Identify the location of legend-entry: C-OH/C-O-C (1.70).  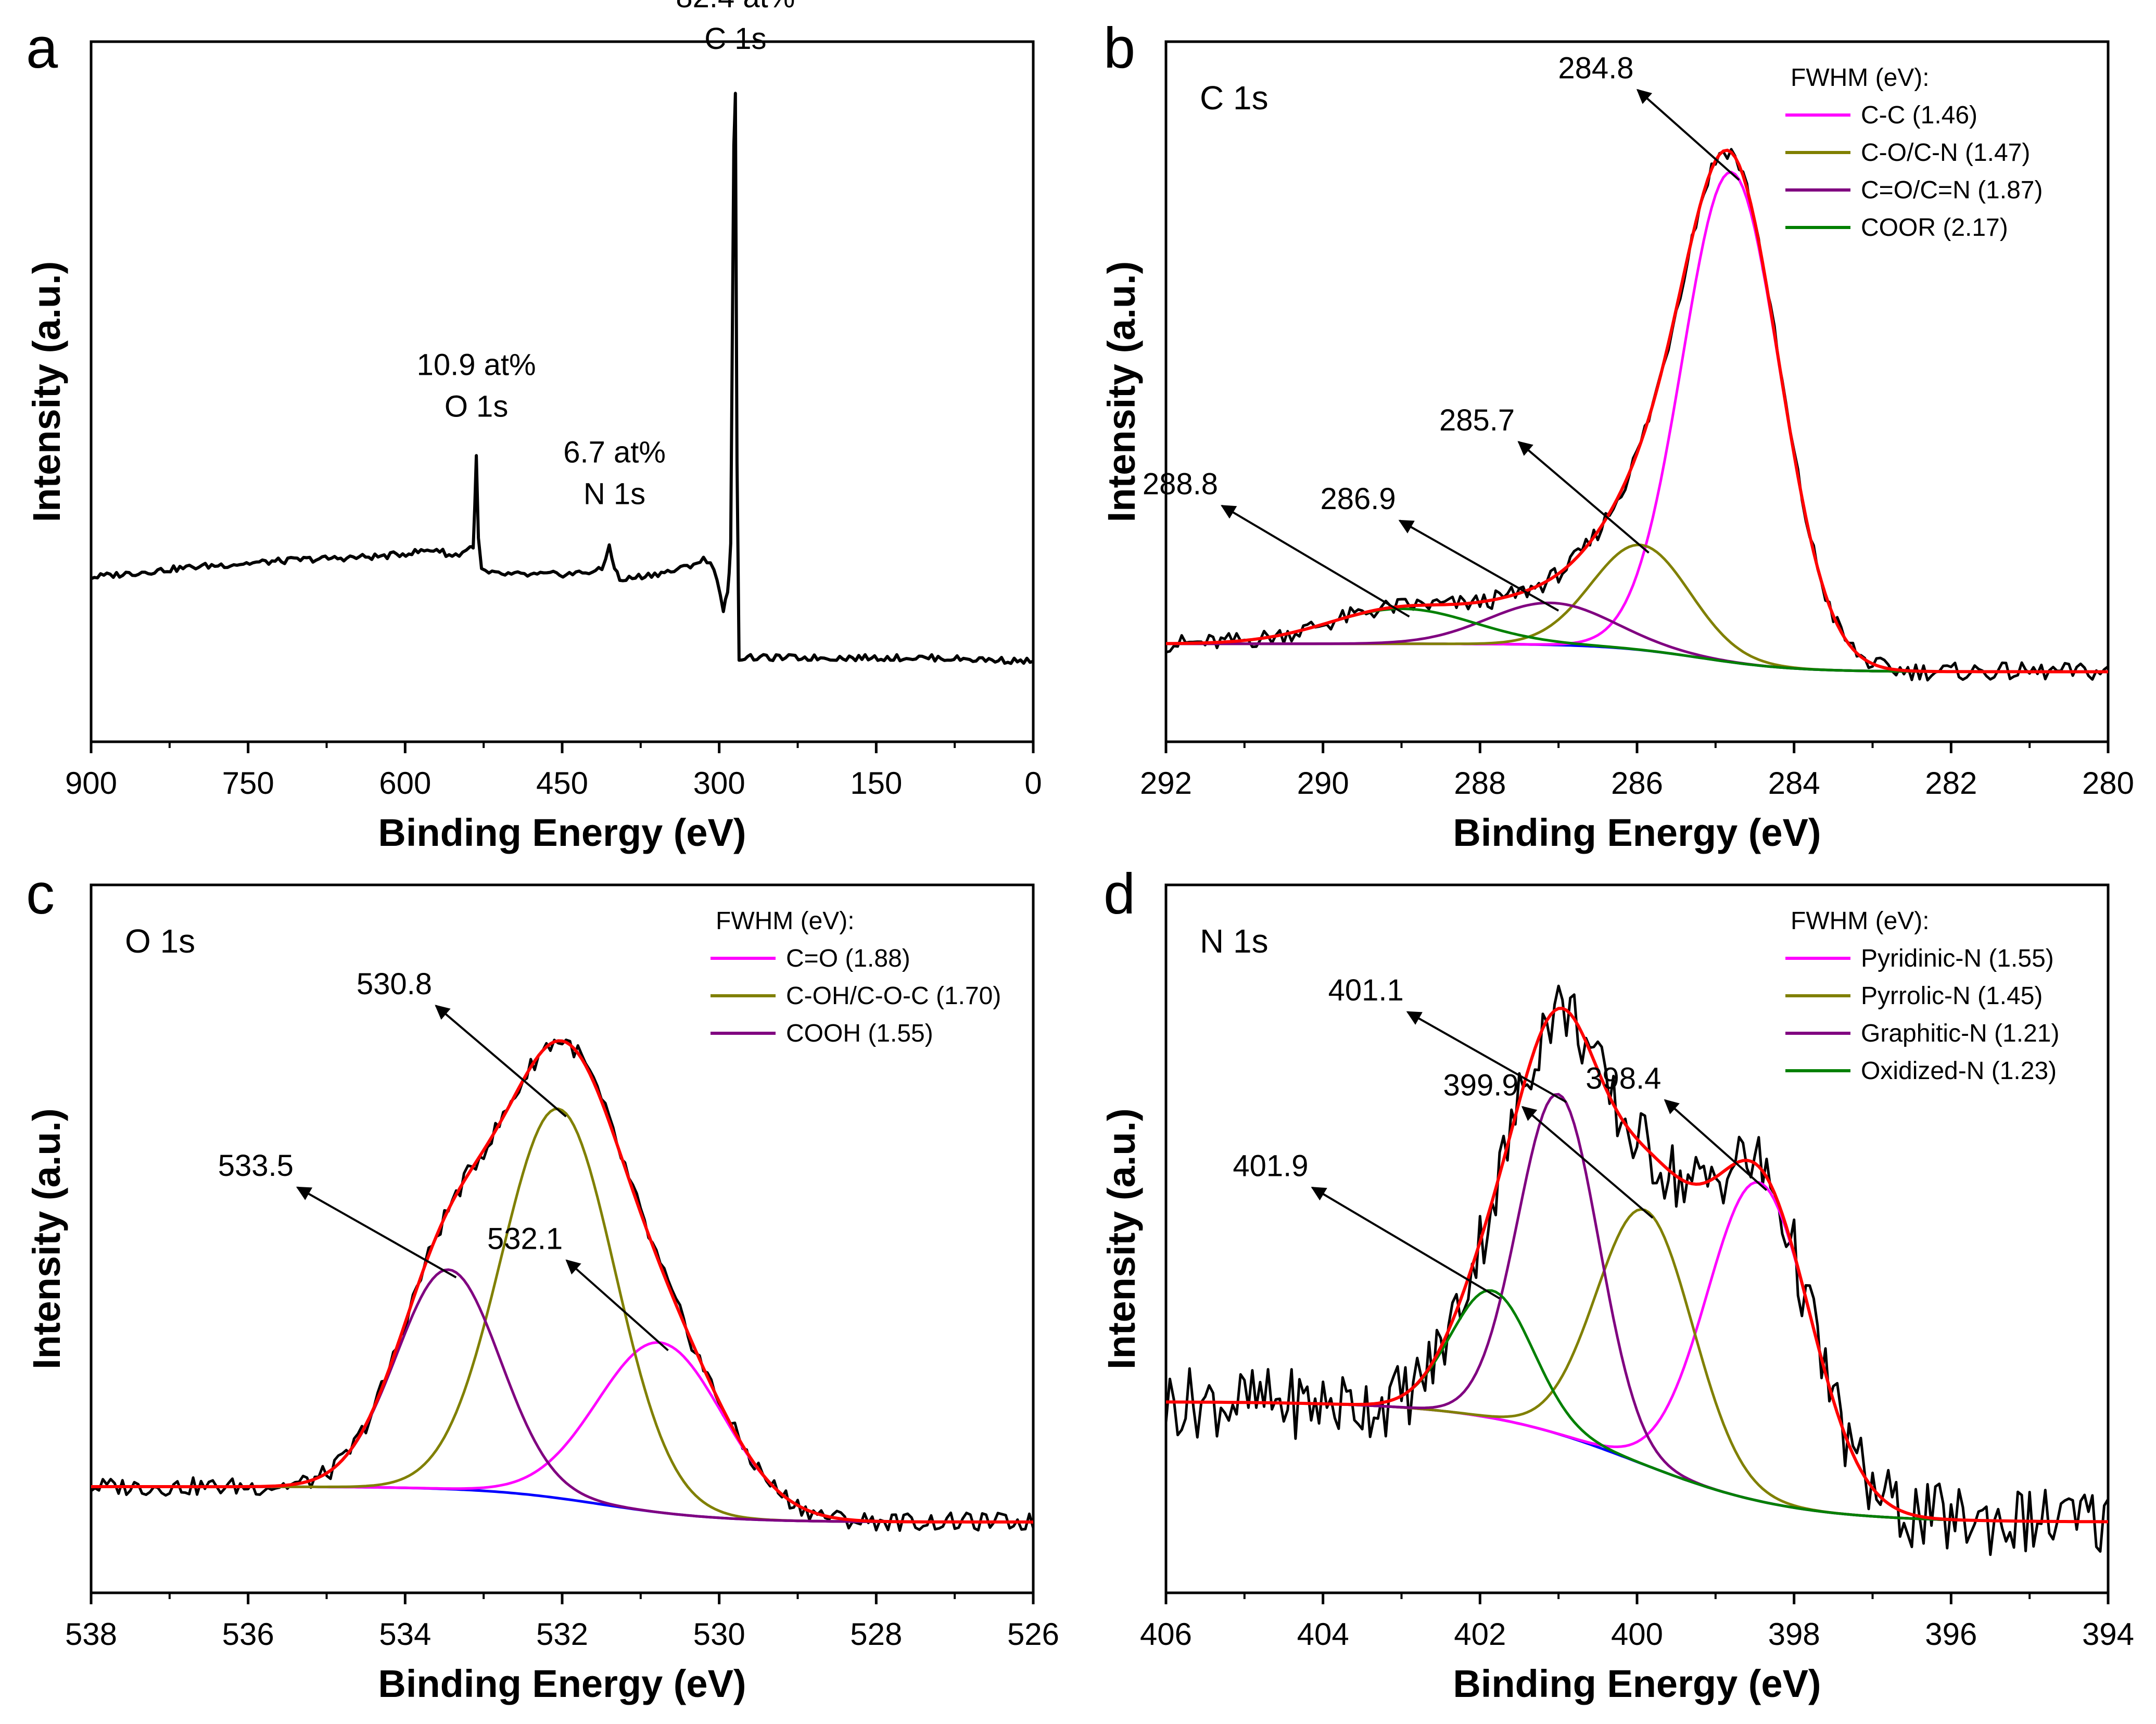
(893, 996).